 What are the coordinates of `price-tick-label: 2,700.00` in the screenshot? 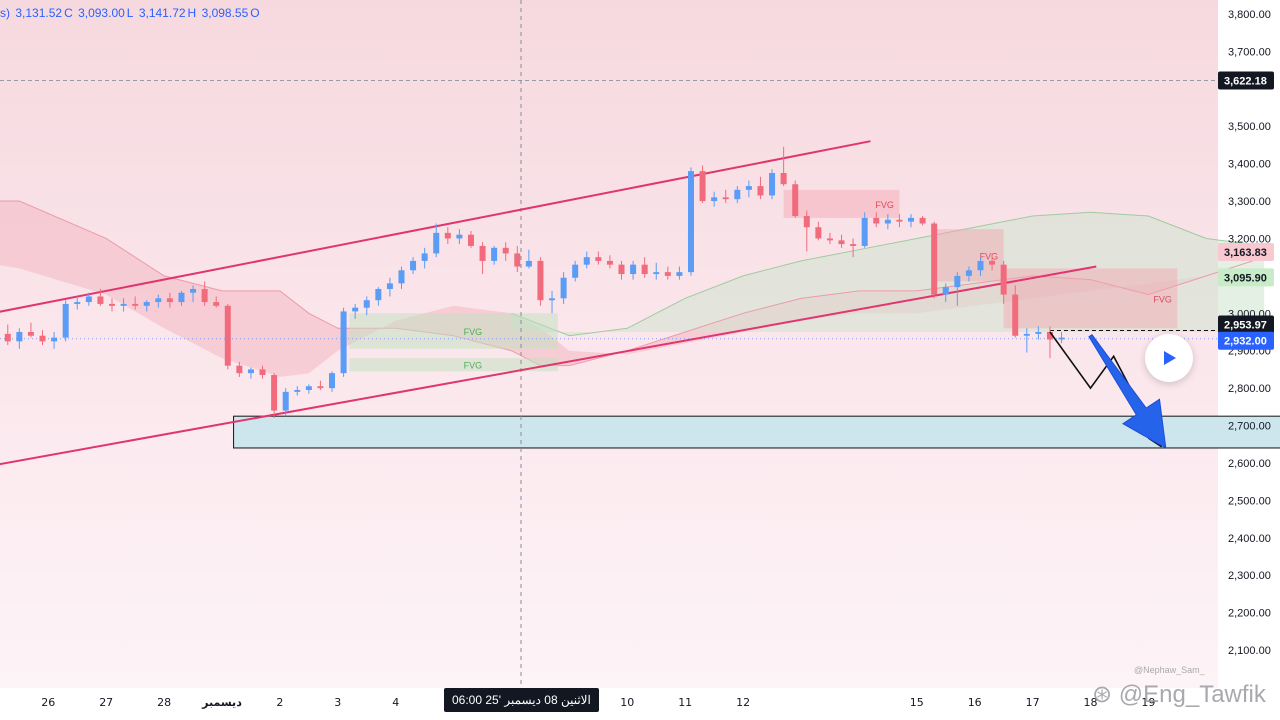 It's located at (1249, 427).